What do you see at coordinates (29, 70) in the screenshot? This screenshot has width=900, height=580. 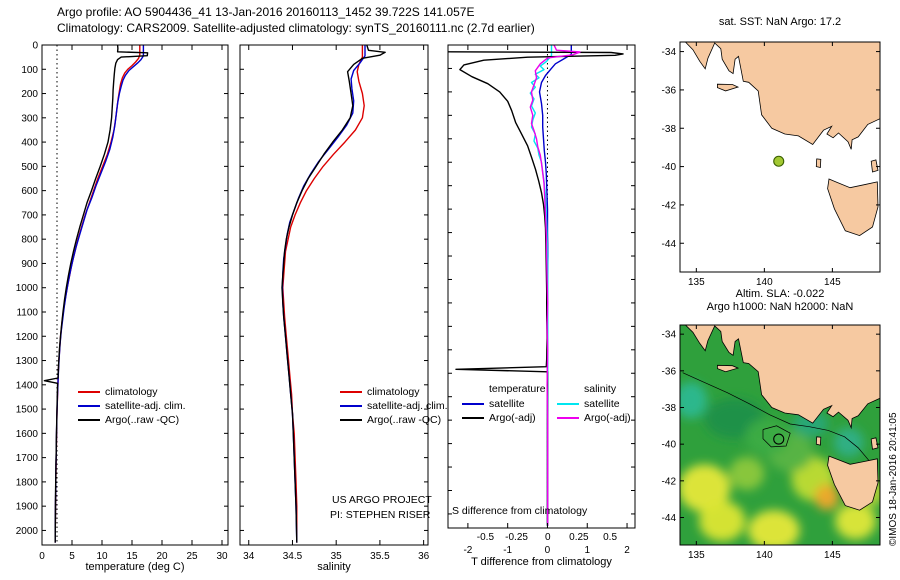 I see `tick-label: 100` at bounding box center [29, 70].